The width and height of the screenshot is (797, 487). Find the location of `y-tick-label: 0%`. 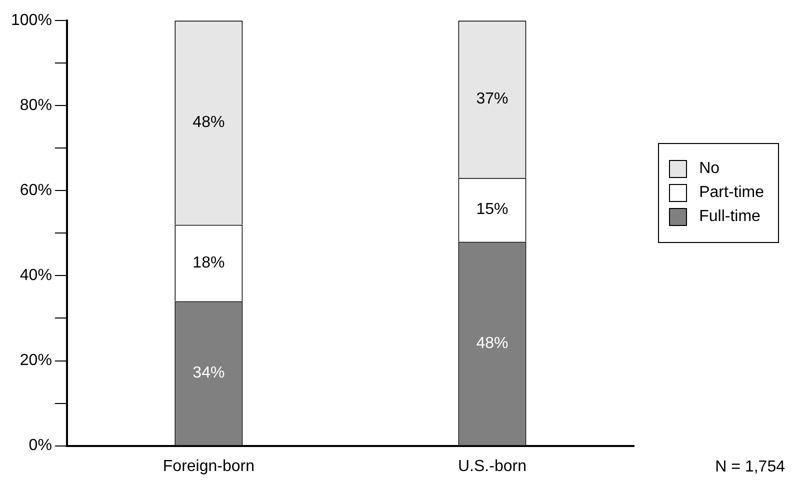

y-tick-label: 0% is located at coordinates (40, 445).